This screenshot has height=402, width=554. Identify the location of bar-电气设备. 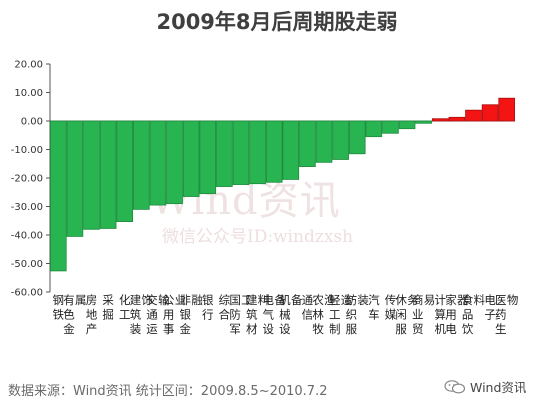
(274, 151).